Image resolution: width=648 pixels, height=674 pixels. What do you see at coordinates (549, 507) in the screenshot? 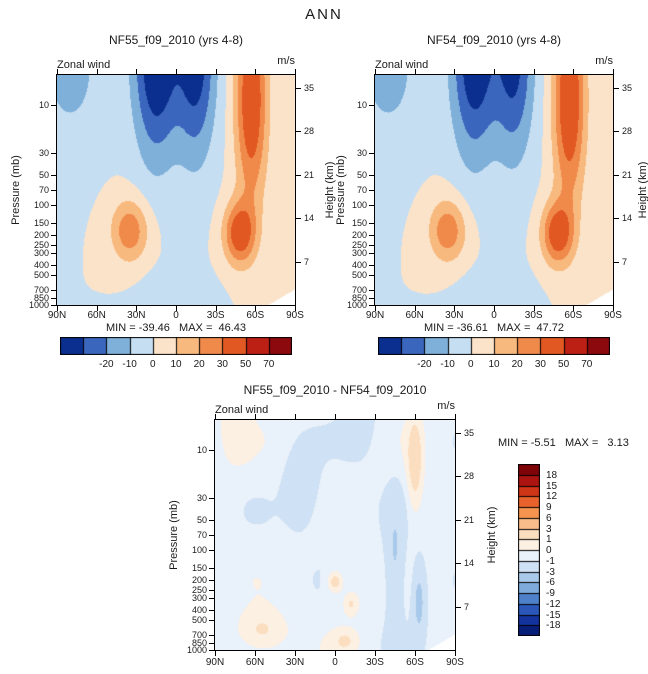
I see `colorbar-tick-label: 9` at bounding box center [549, 507].